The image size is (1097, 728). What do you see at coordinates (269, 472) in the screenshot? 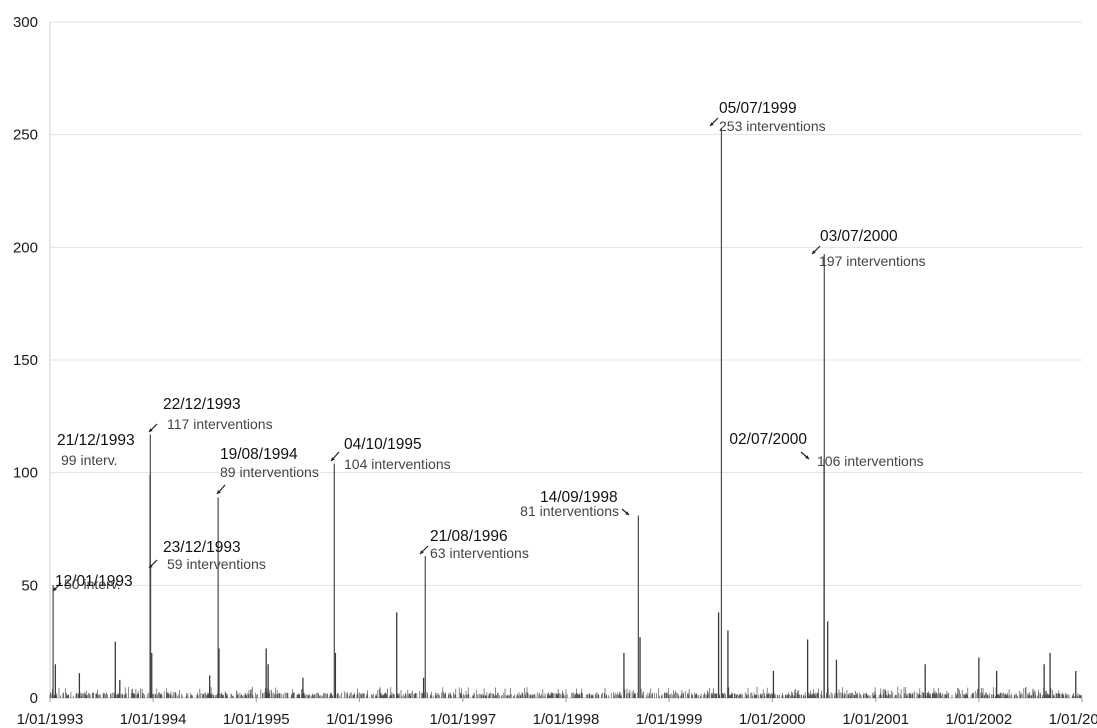
I see `peak-count-label: 89 interventions` at bounding box center [269, 472].